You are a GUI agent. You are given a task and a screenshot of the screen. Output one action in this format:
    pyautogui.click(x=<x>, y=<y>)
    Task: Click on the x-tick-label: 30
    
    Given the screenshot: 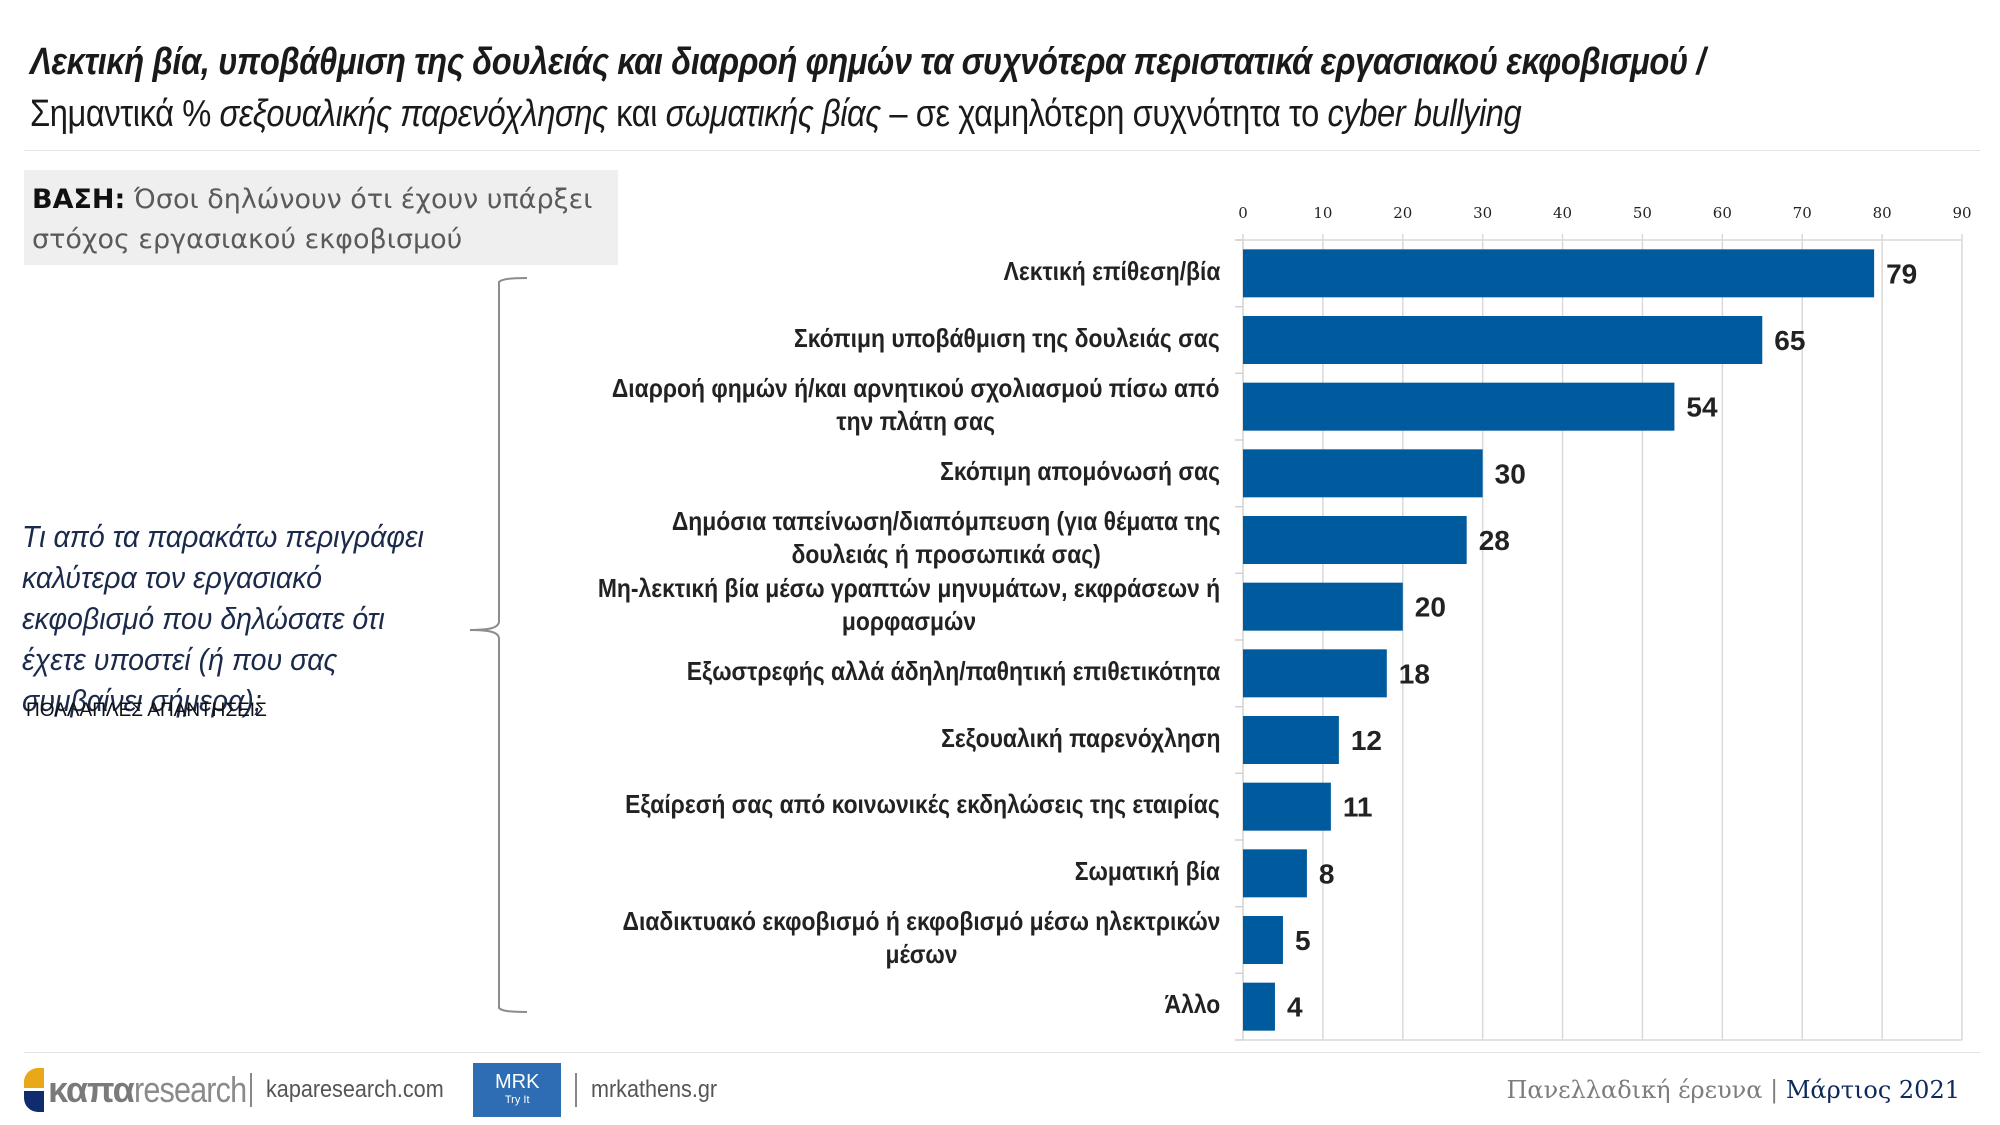 What is the action you would take?
    pyautogui.click(x=1482, y=213)
    